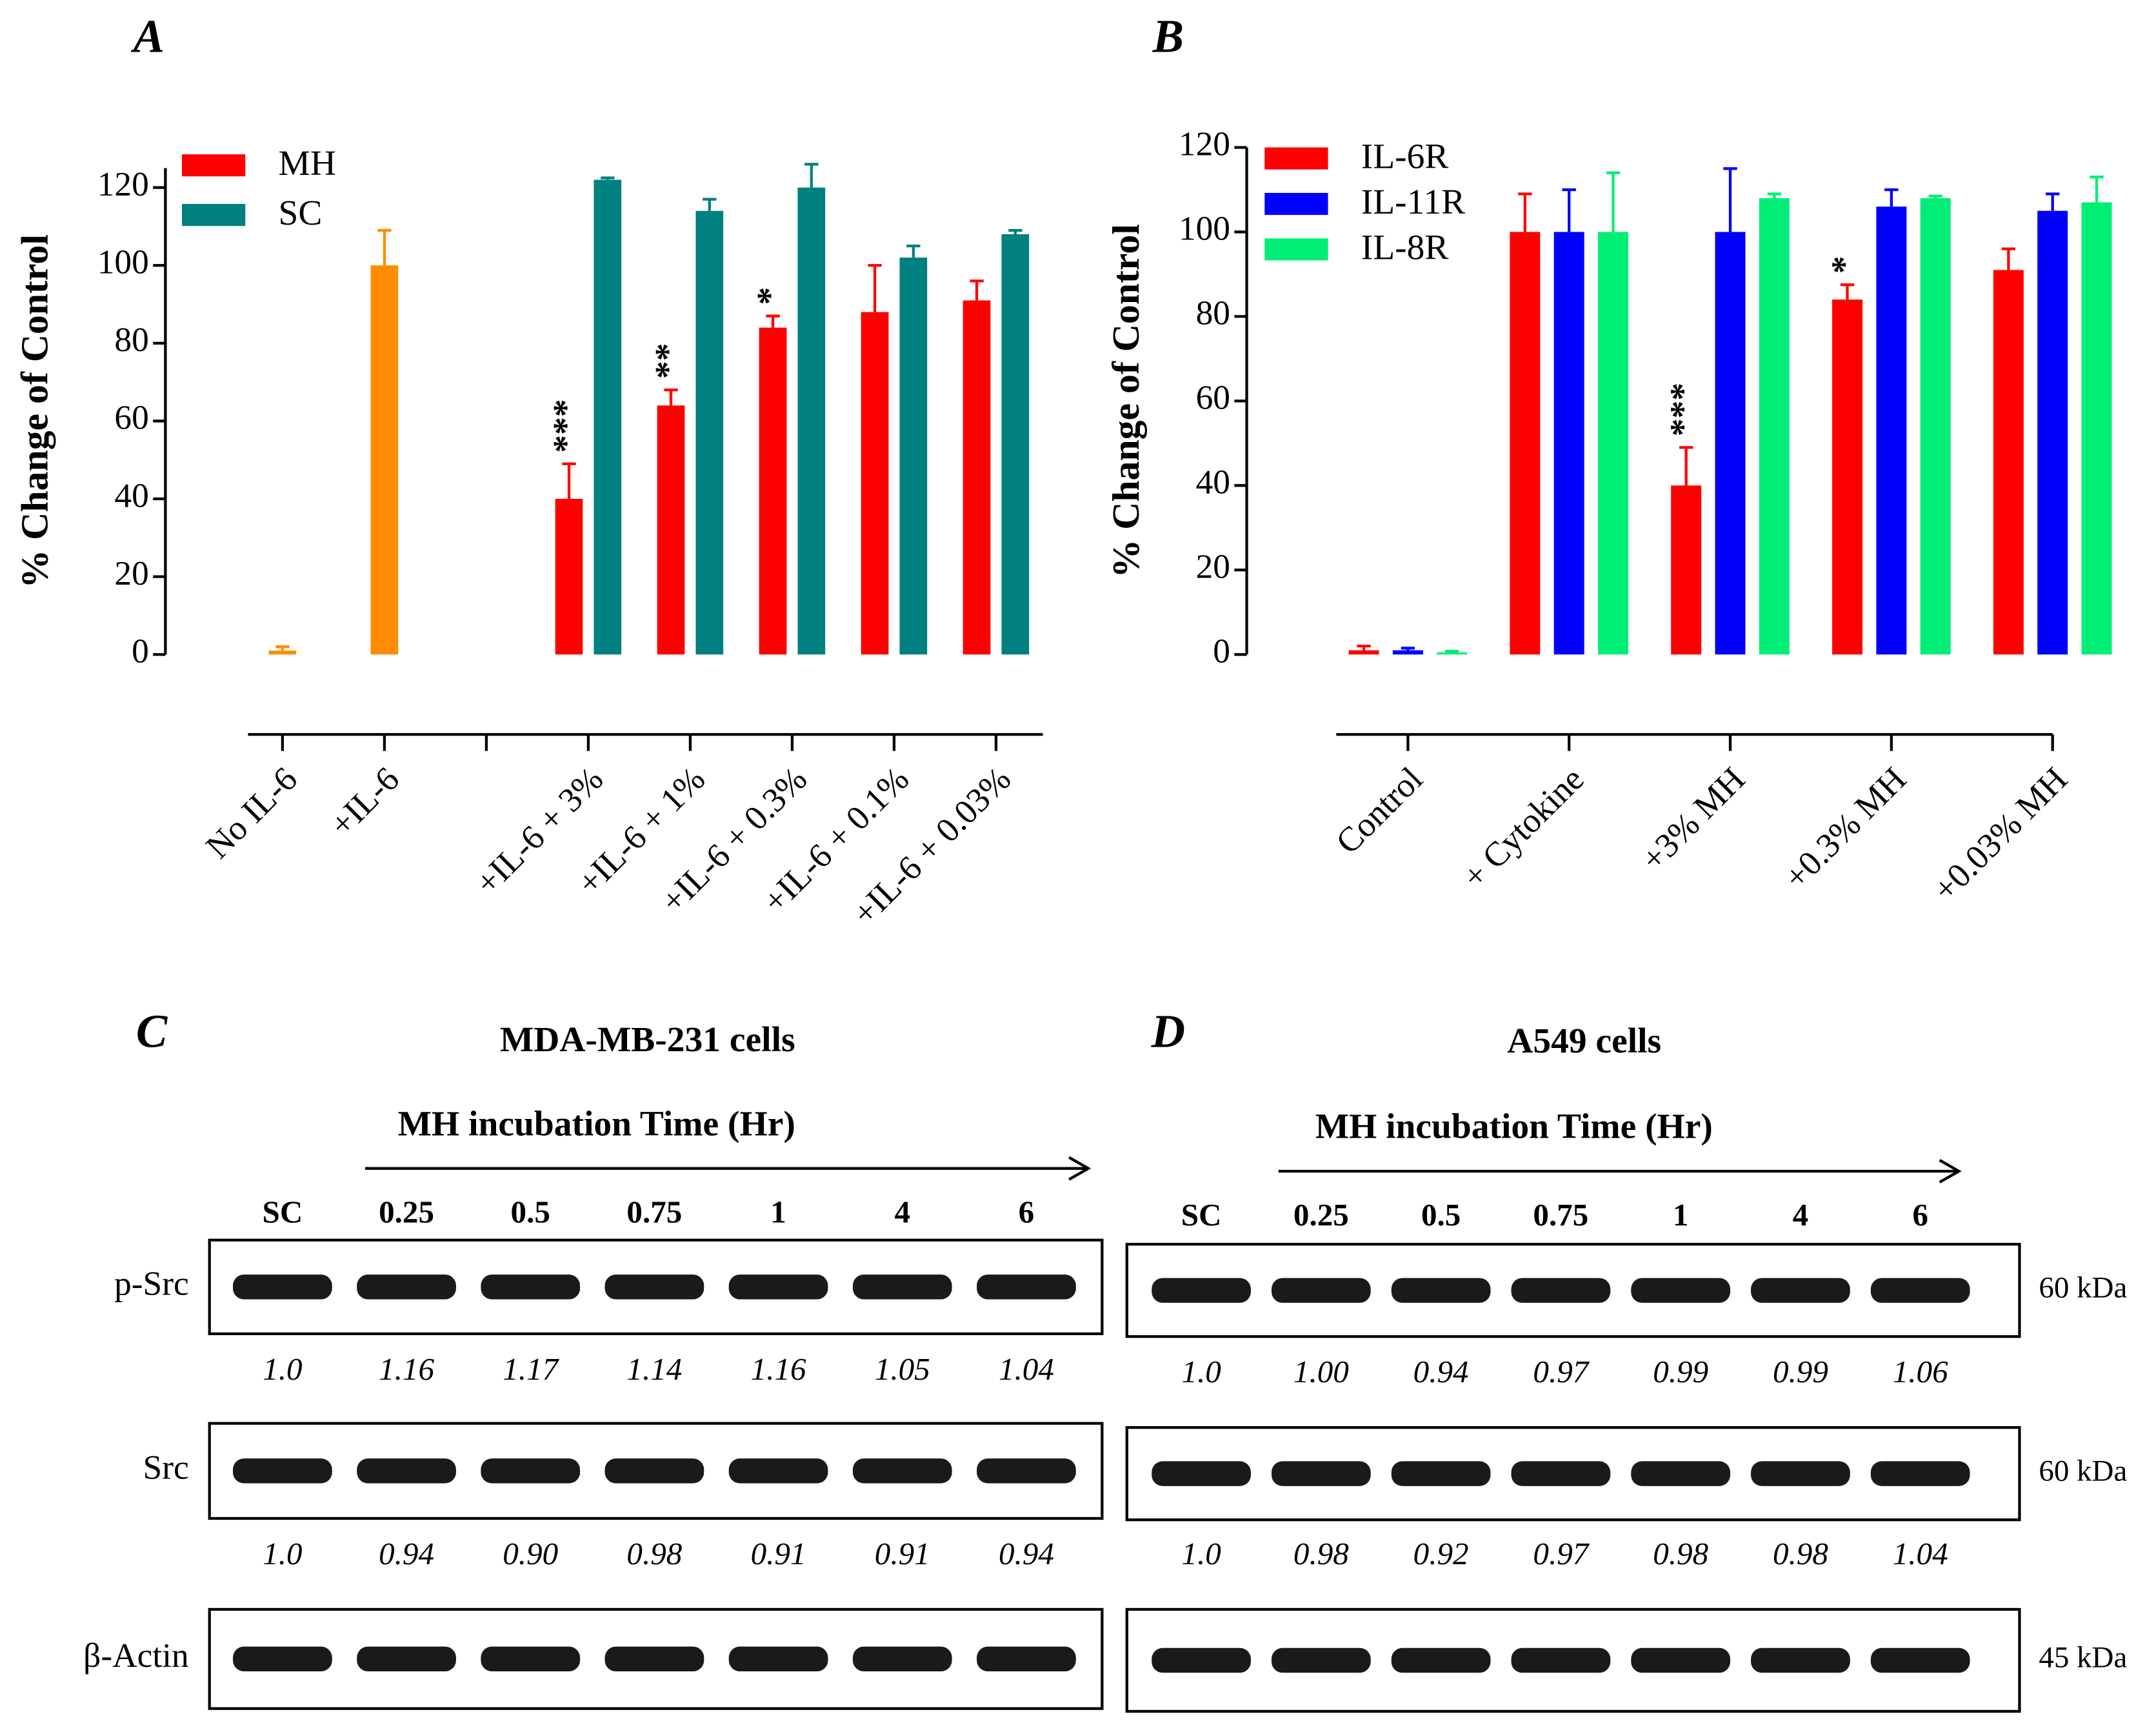 Image resolution: width=2156 pixels, height=1732 pixels. What do you see at coordinates (407, 1212) in the screenshot?
I see `lane-label: 0.25` at bounding box center [407, 1212].